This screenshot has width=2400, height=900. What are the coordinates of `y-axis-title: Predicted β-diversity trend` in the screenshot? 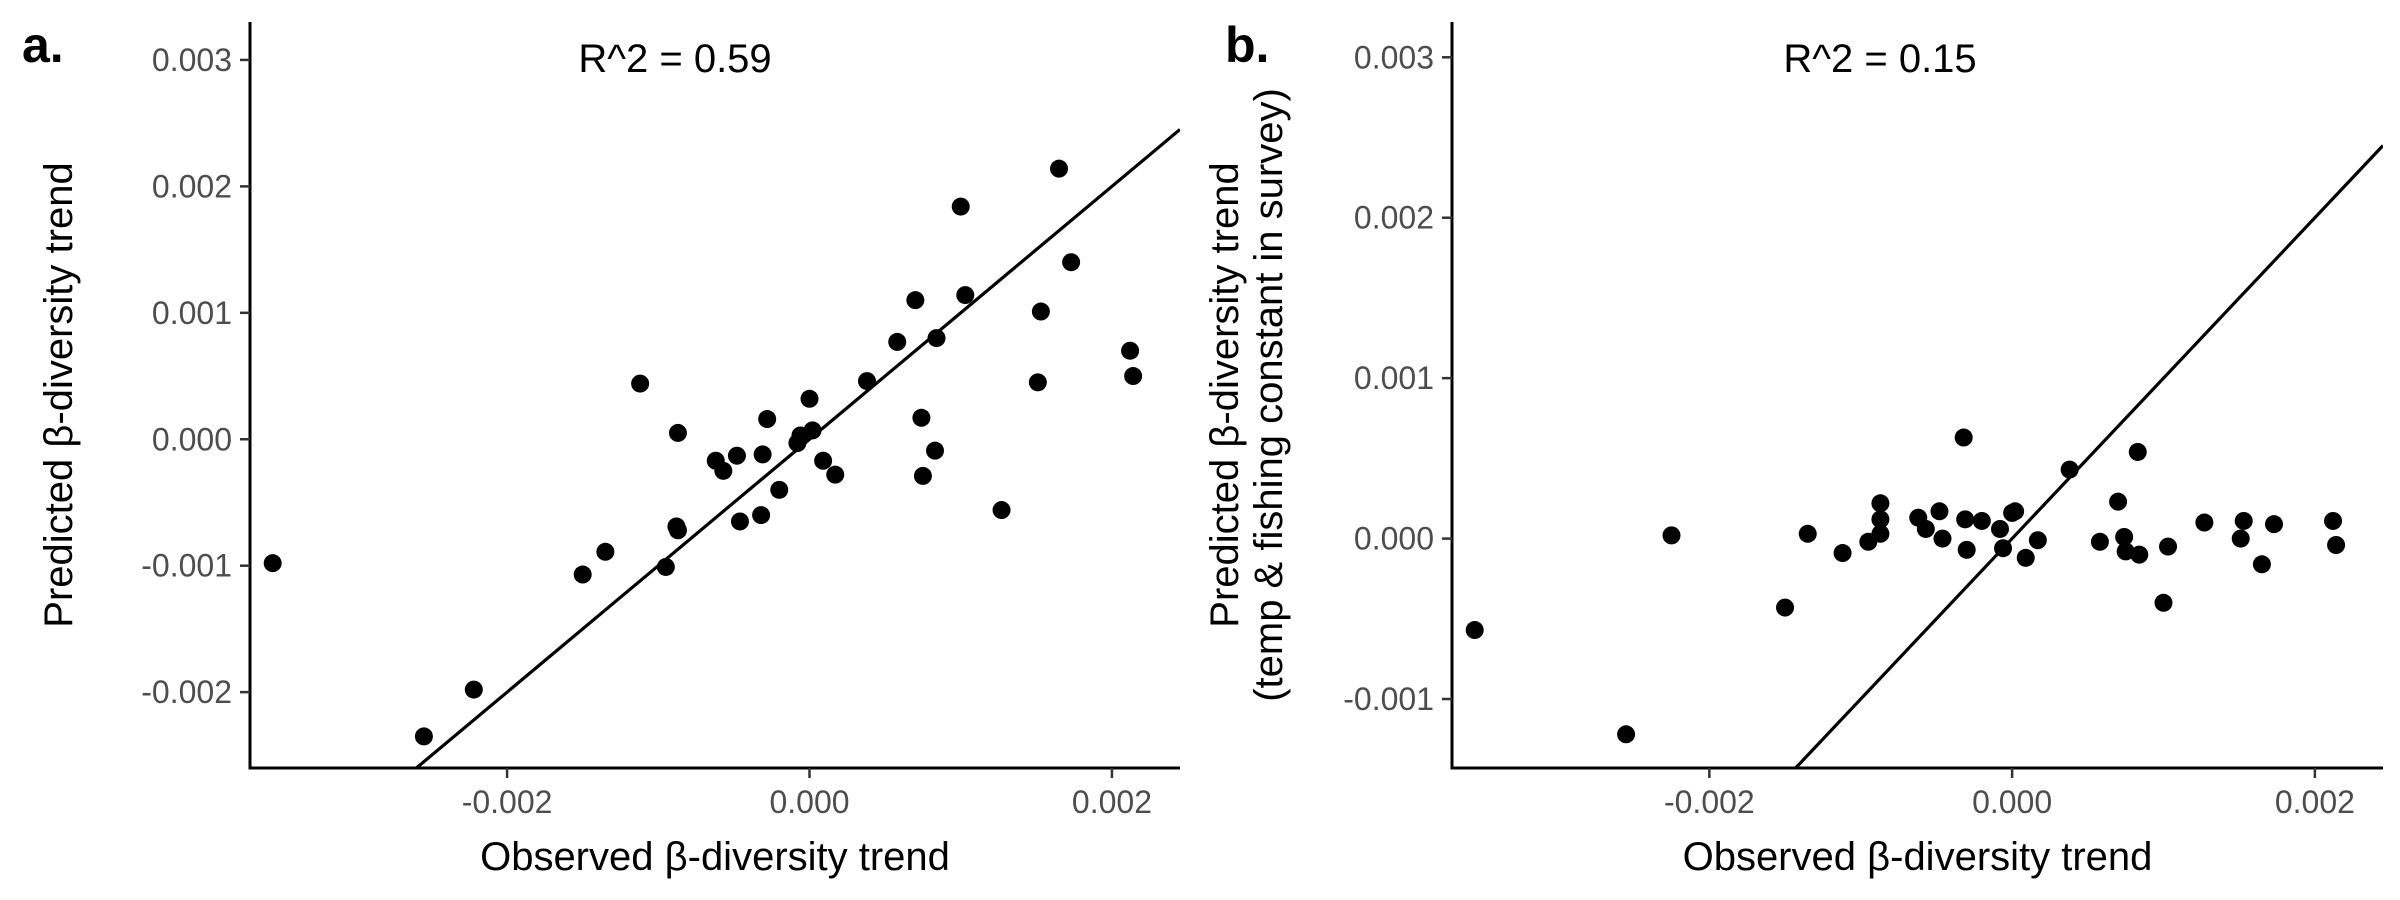 It's located at (59, 394).